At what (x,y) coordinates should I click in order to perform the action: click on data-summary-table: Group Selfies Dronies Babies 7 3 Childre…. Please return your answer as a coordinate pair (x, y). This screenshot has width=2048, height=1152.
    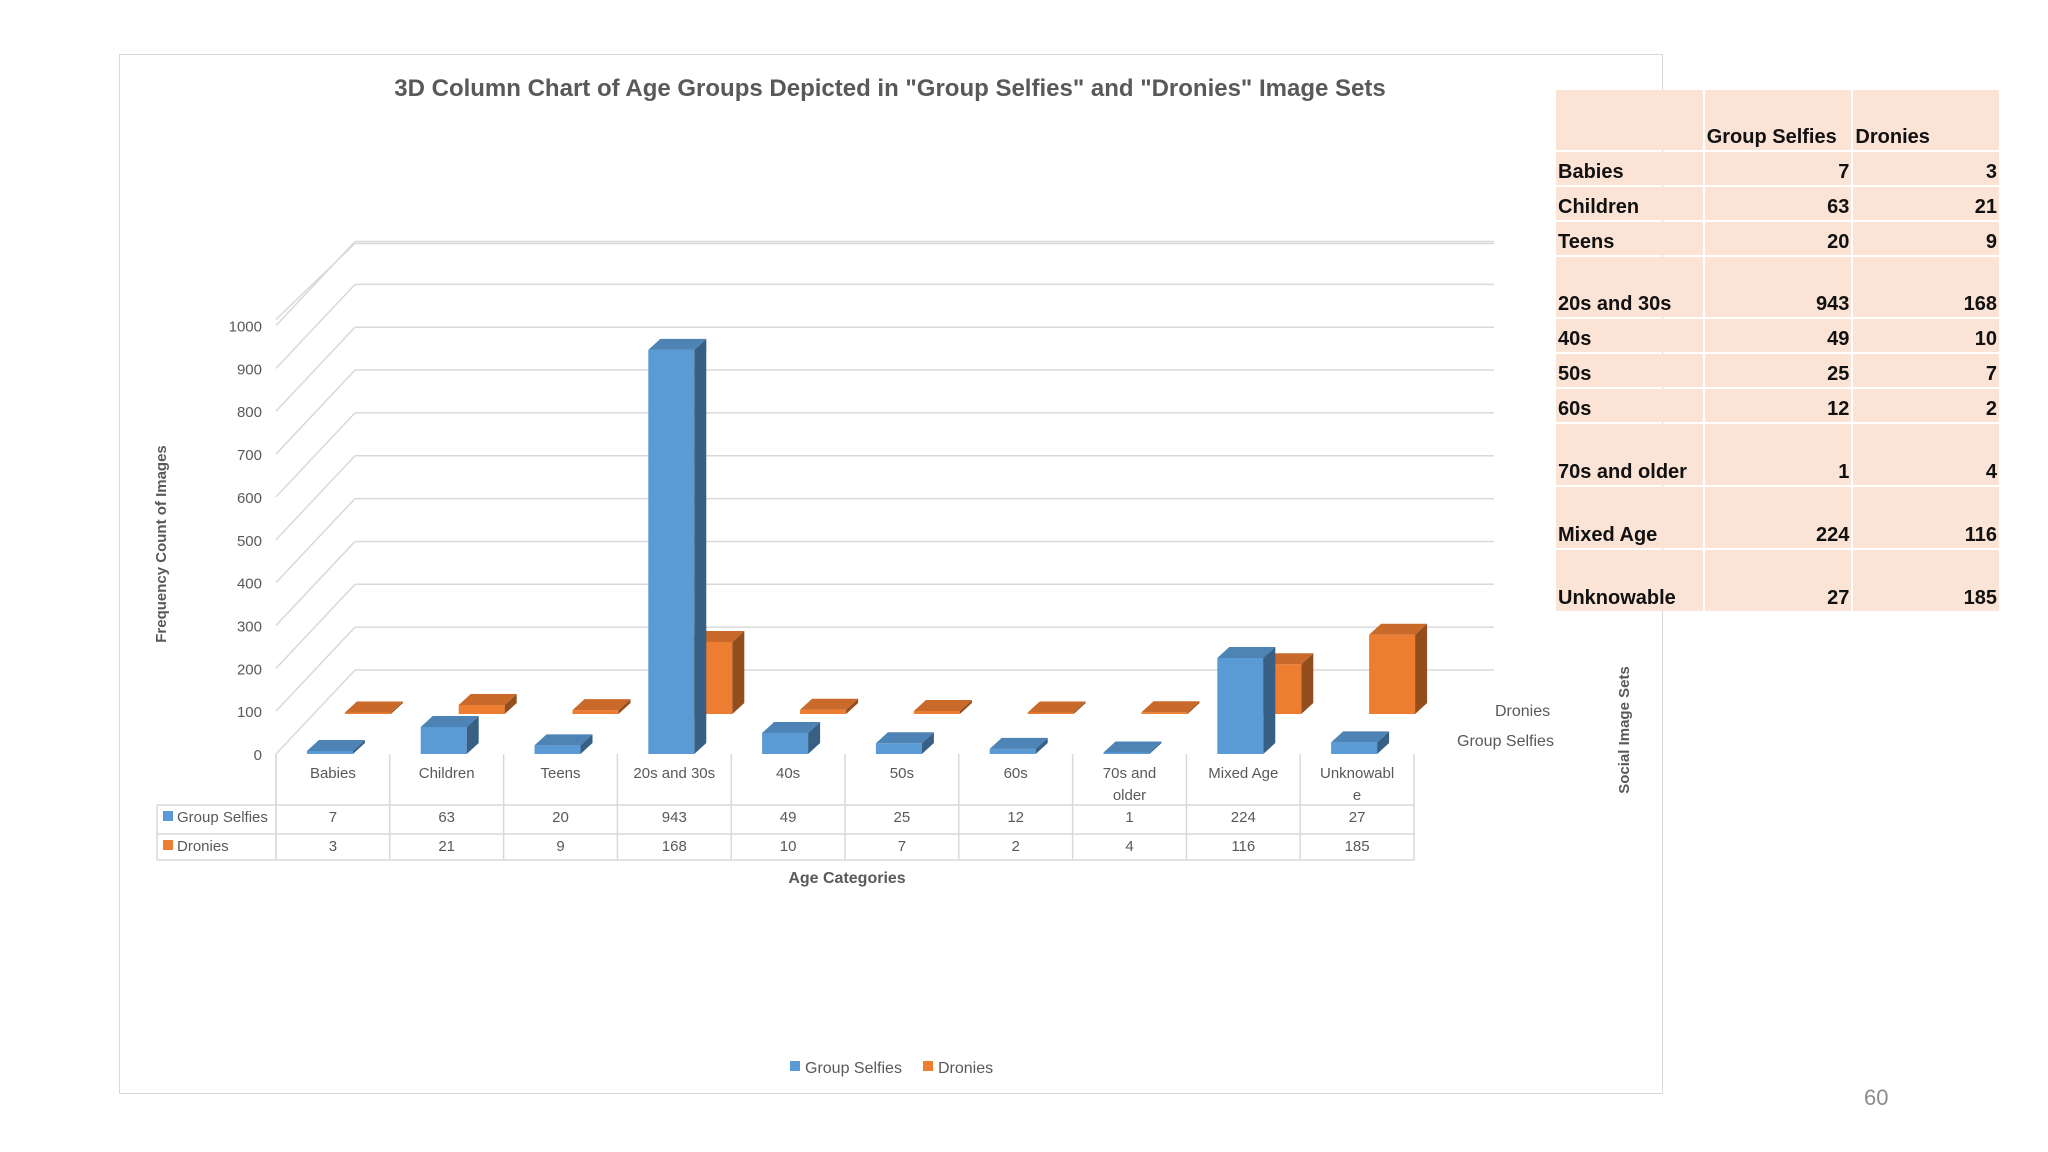
    Looking at the image, I should click on (1777, 350).